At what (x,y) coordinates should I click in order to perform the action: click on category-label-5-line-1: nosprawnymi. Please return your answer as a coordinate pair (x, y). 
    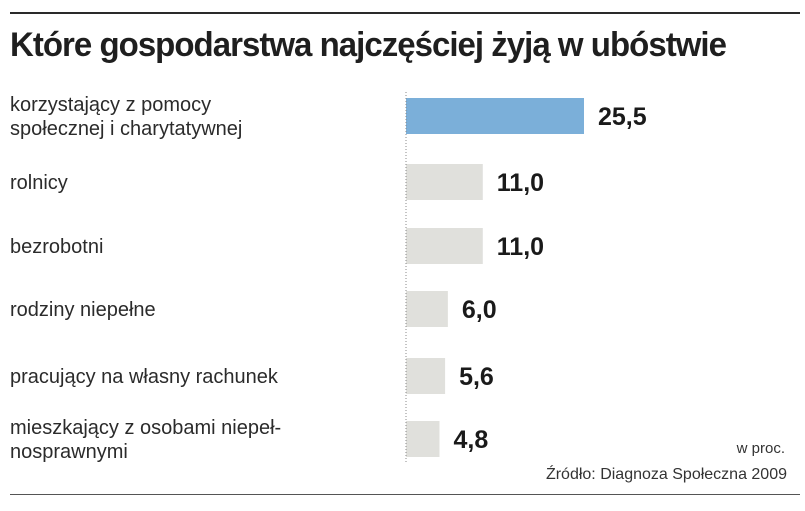
    Looking at the image, I should click on (69, 452).